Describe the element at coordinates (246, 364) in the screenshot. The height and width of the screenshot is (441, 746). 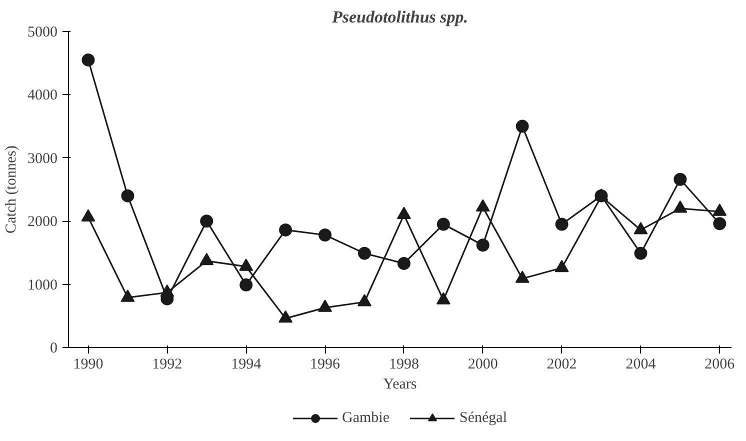
I see `x-tick-label: 1994` at that location.